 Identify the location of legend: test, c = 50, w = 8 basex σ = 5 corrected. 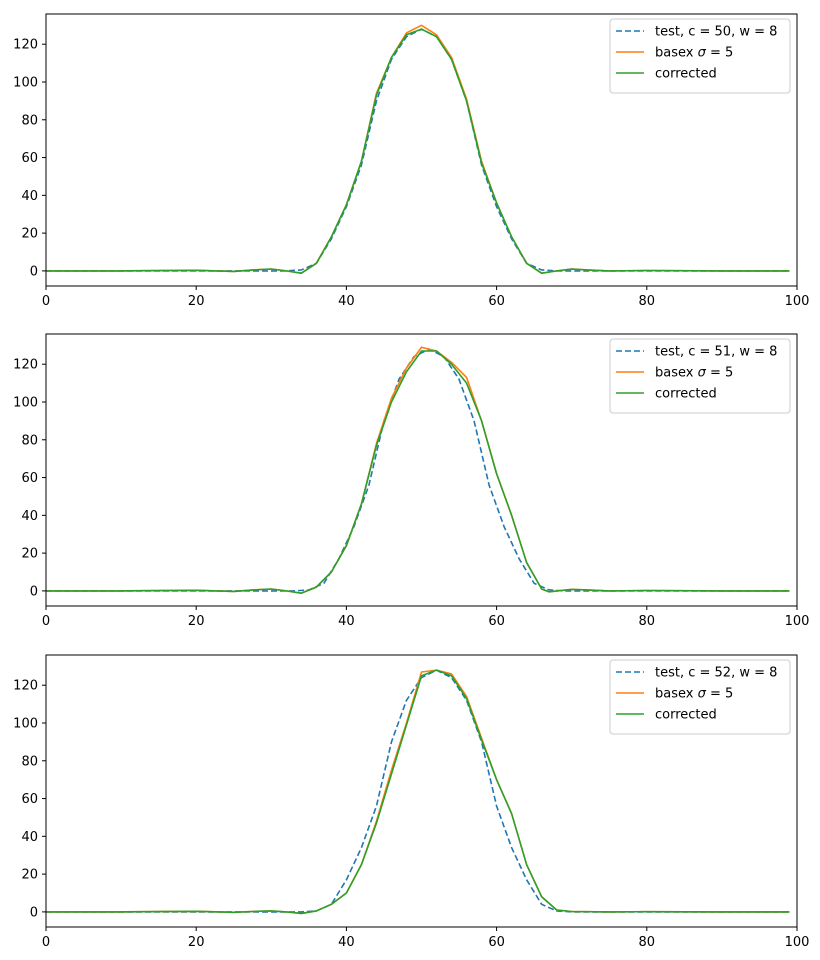
(700, 56).